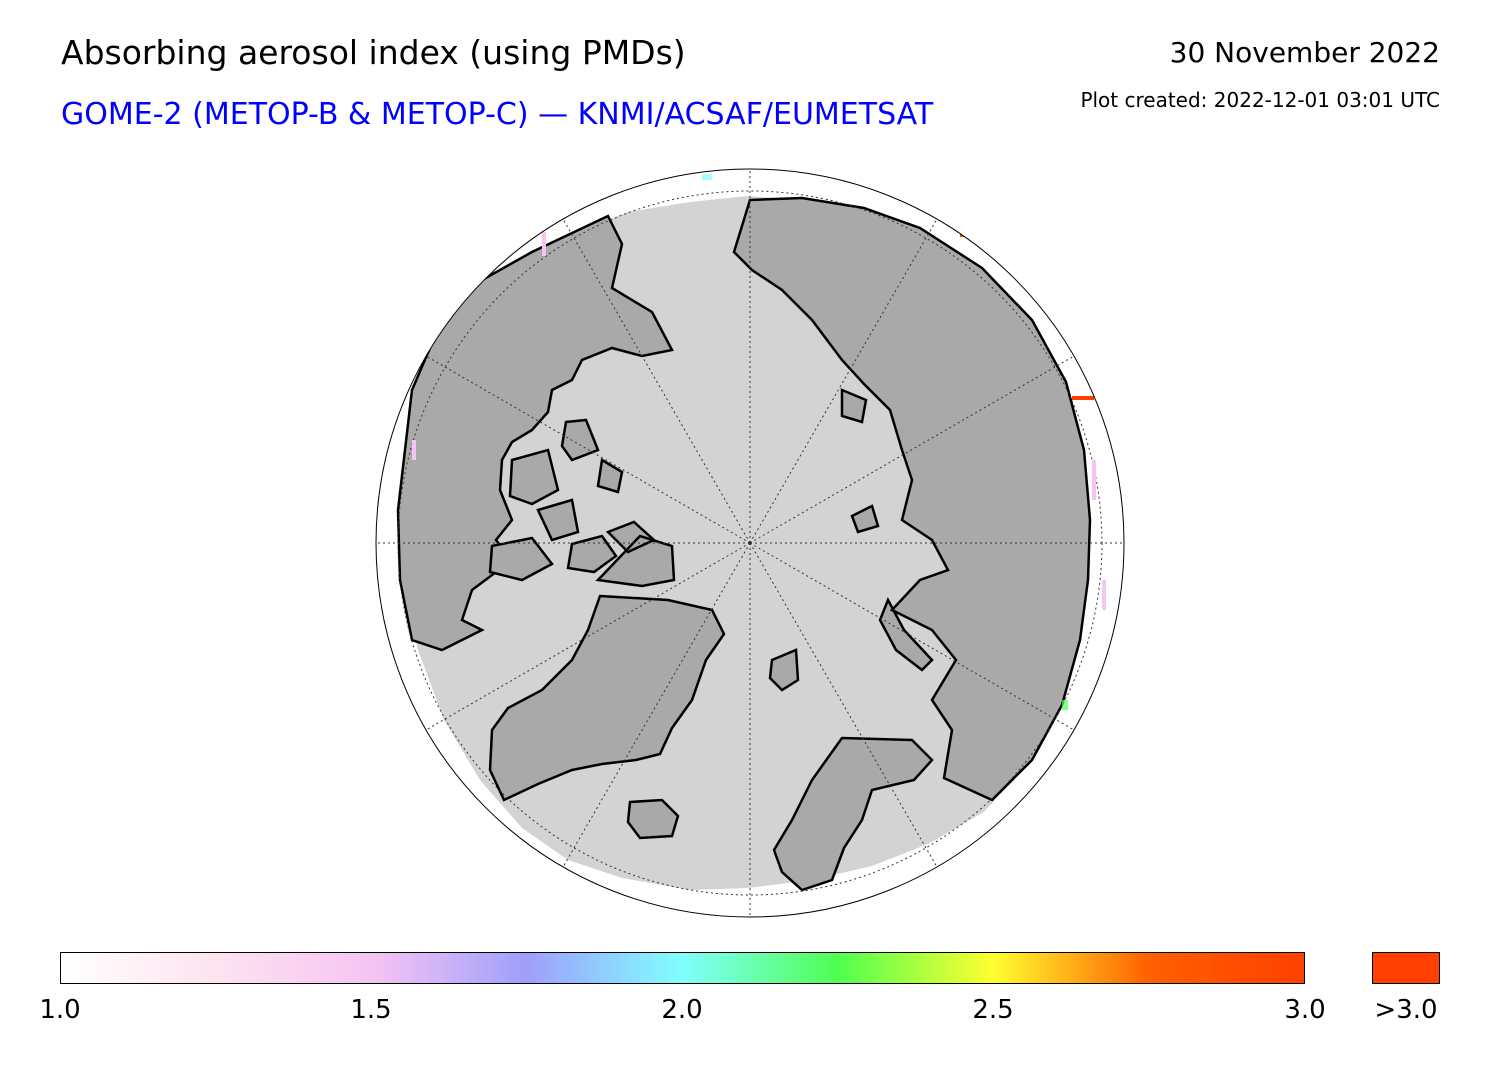  What do you see at coordinates (373, 52) in the screenshot?
I see `plot-title: Absorbing aerosol index (using PMDs)` at bounding box center [373, 52].